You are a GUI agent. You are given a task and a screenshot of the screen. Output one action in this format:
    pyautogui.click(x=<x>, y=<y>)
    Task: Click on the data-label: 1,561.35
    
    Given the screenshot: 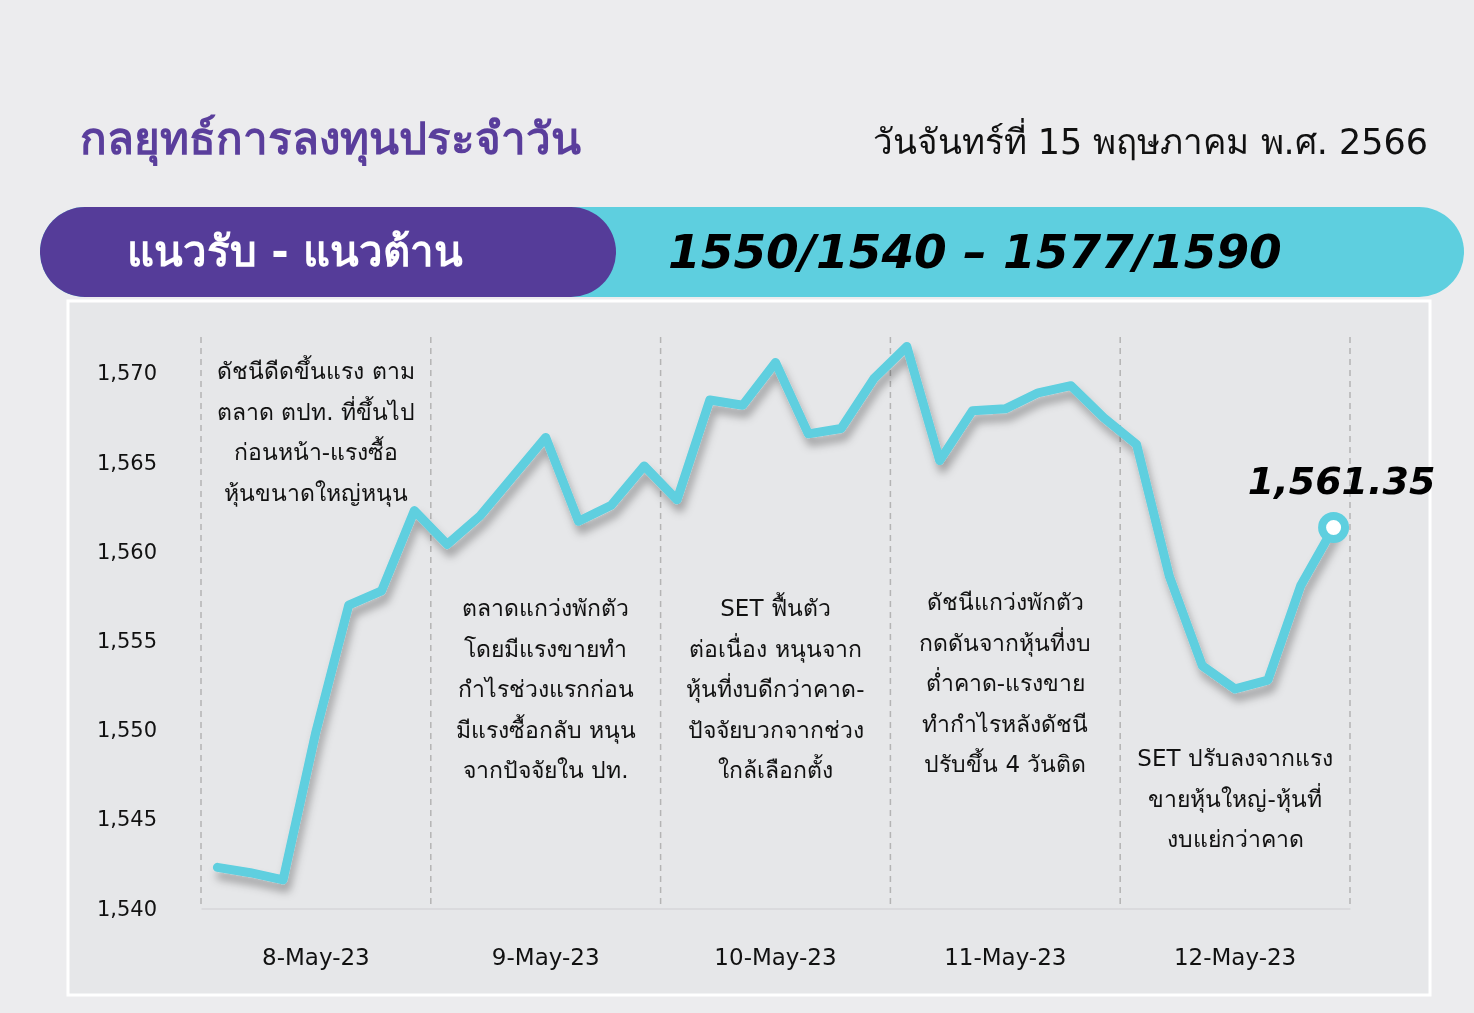 What is the action you would take?
    pyautogui.click(x=1341, y=480)
    